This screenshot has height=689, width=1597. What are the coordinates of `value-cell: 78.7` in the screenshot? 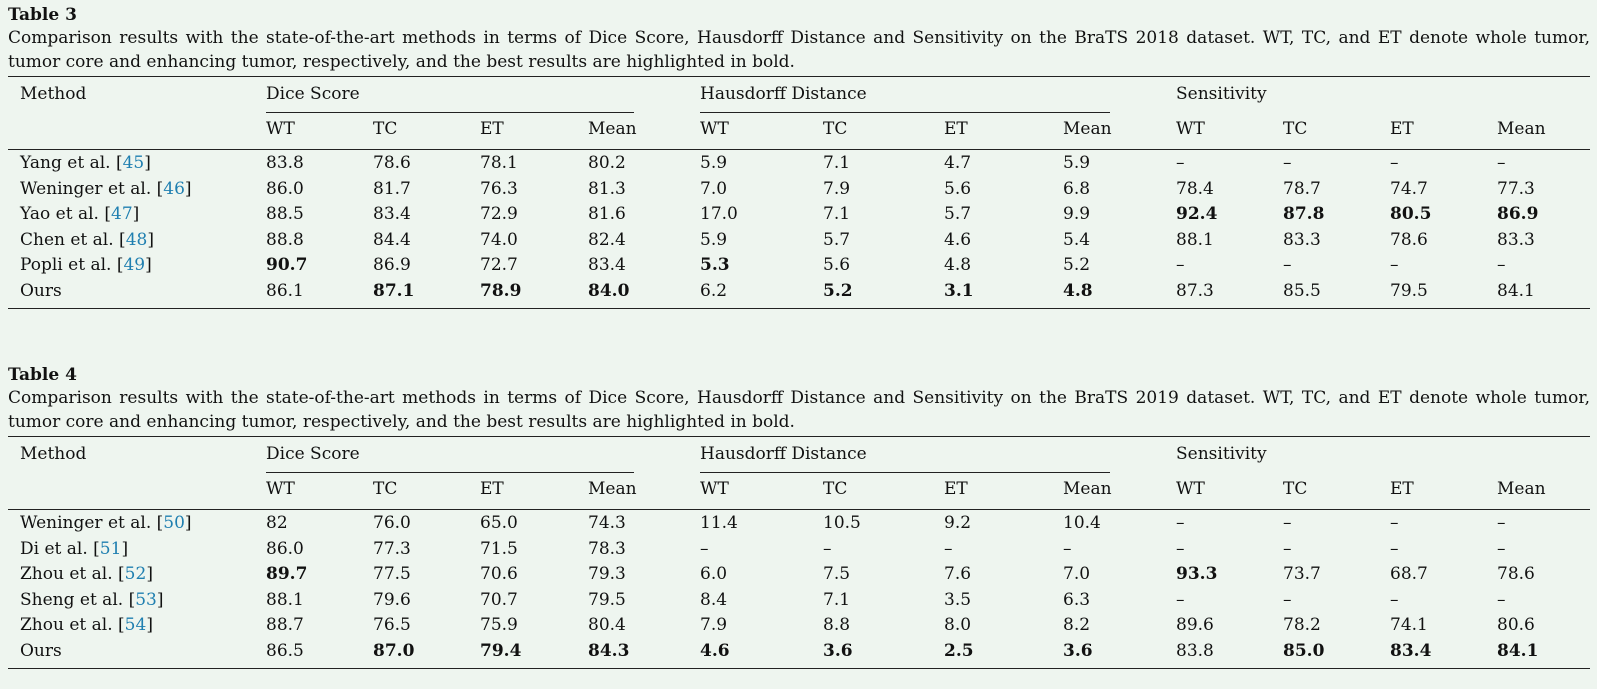 It's located at (1302, 188).